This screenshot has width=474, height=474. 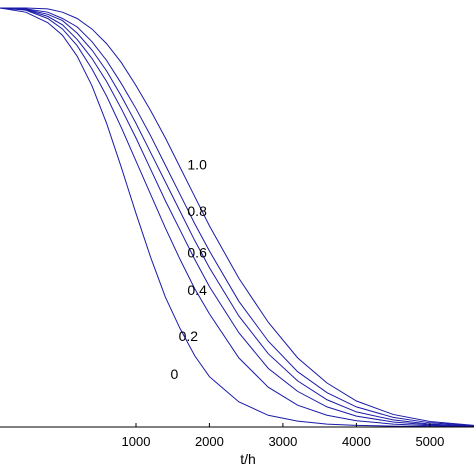 I want to click on x-tick-label-3: 4000, so click(x=356, y=441).